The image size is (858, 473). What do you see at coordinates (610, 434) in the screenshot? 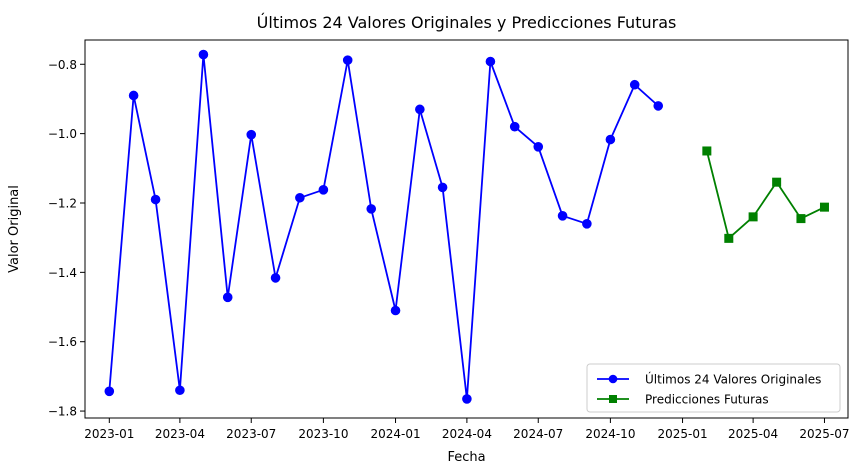
I see `x-axis-tick-label: 2024-10` at bounding box center [610, 434].